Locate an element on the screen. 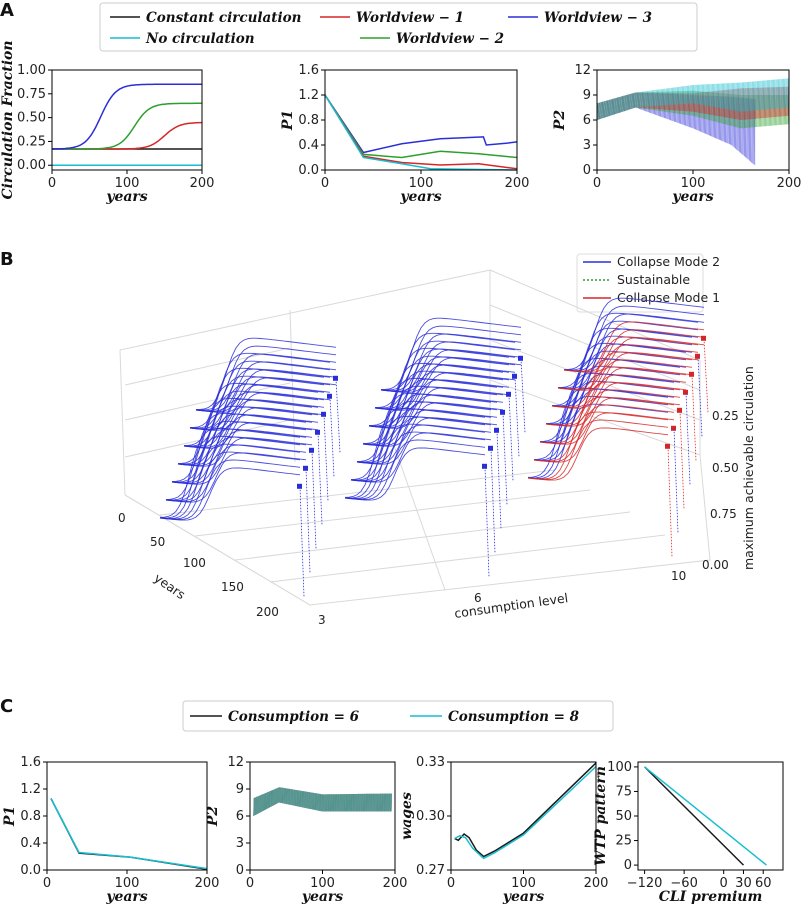  y-axis-label: P2 is located at coordinates (560, 121).